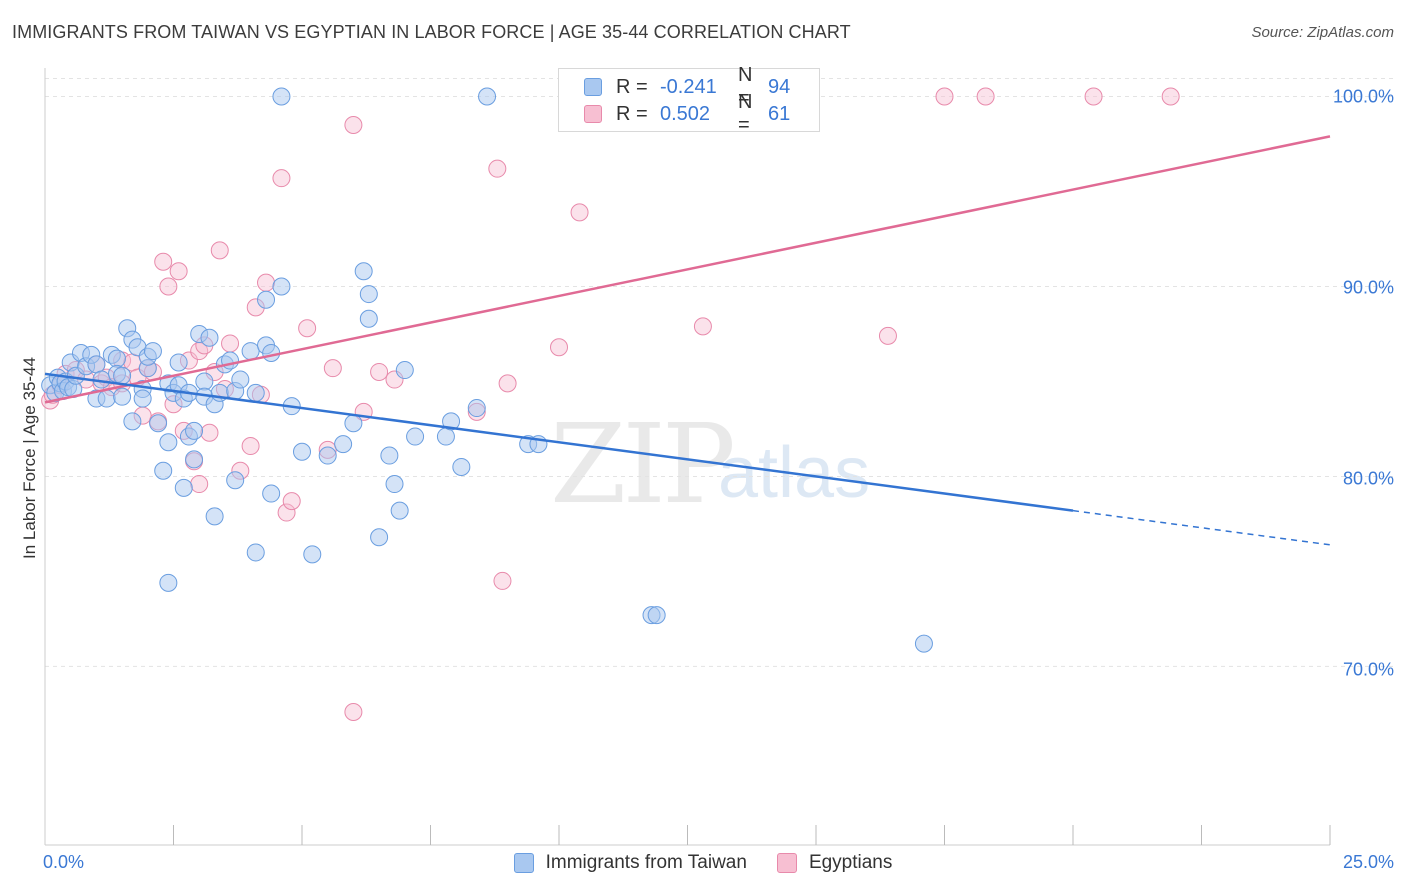 This screenshot has width=1406, height=892. Describe the element at coordinates (745, 113) in the screenshot. I see `egypt-n-label: N =` at that location.